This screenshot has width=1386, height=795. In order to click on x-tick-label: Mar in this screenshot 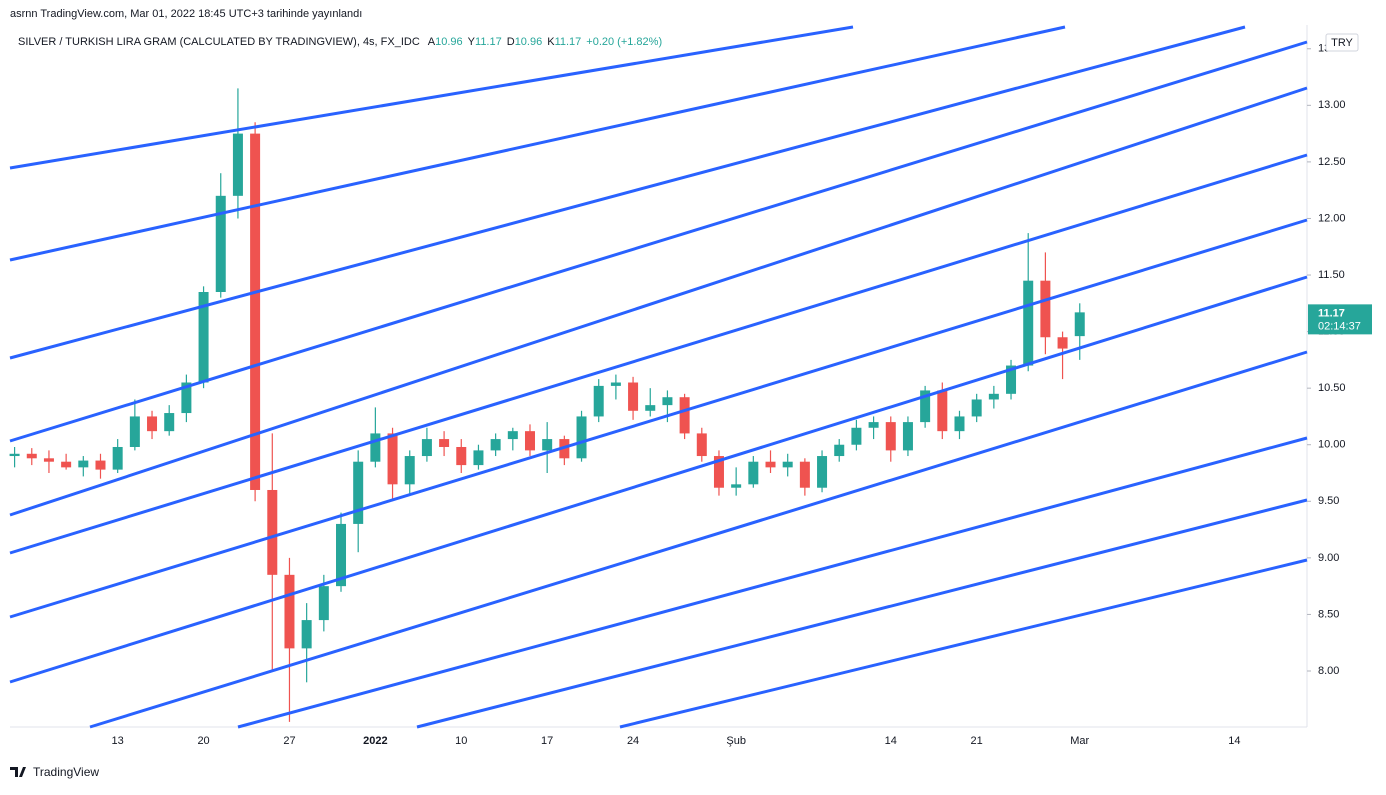, I will do `click(1079, 741)`.